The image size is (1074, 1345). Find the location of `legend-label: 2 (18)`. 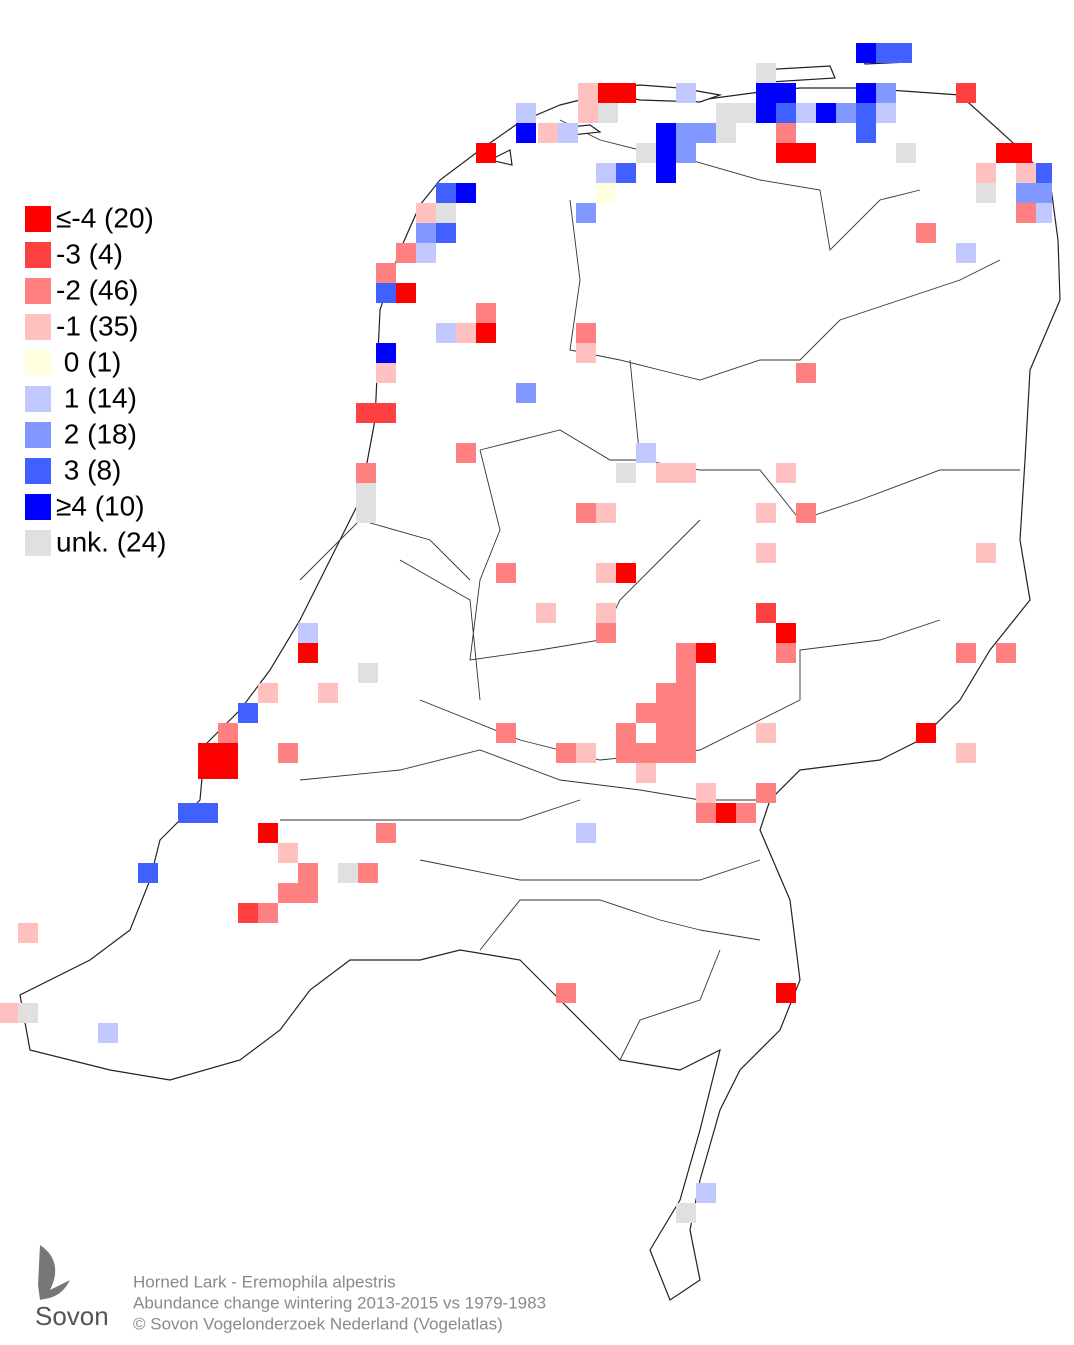

legend-label: 2 (18) is located at coordinates (96, 433).